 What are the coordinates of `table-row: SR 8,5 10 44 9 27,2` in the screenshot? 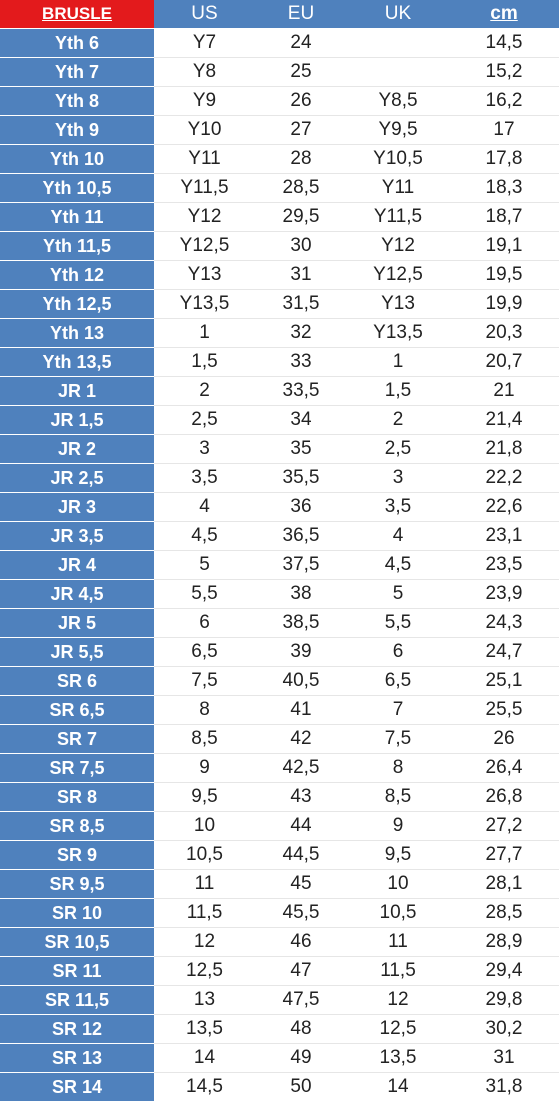 It's located at (279, 826).